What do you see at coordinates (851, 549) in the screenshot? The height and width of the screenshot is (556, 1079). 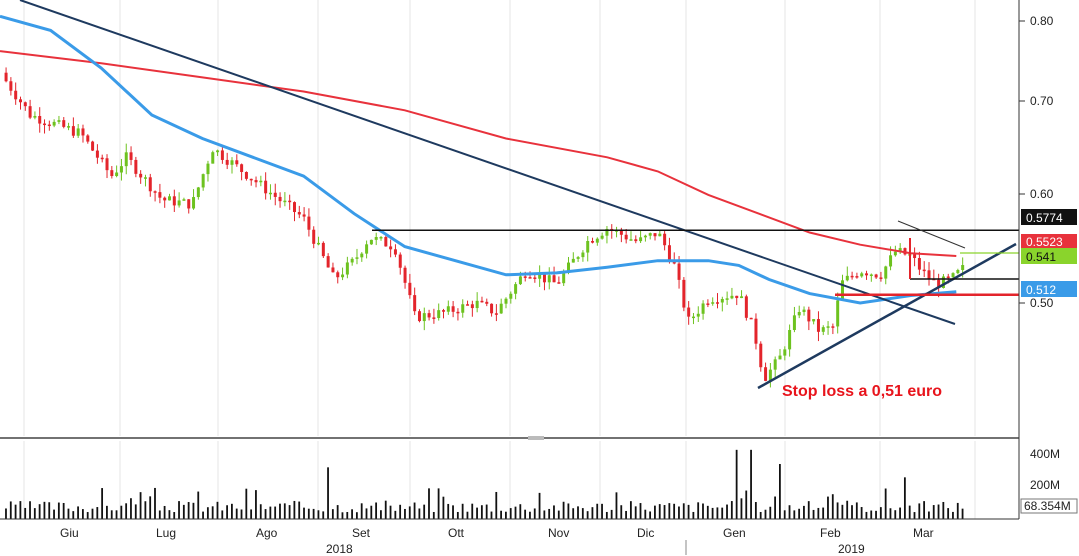 I see `x-year-label: 2019` at bounding box center [851, 549].